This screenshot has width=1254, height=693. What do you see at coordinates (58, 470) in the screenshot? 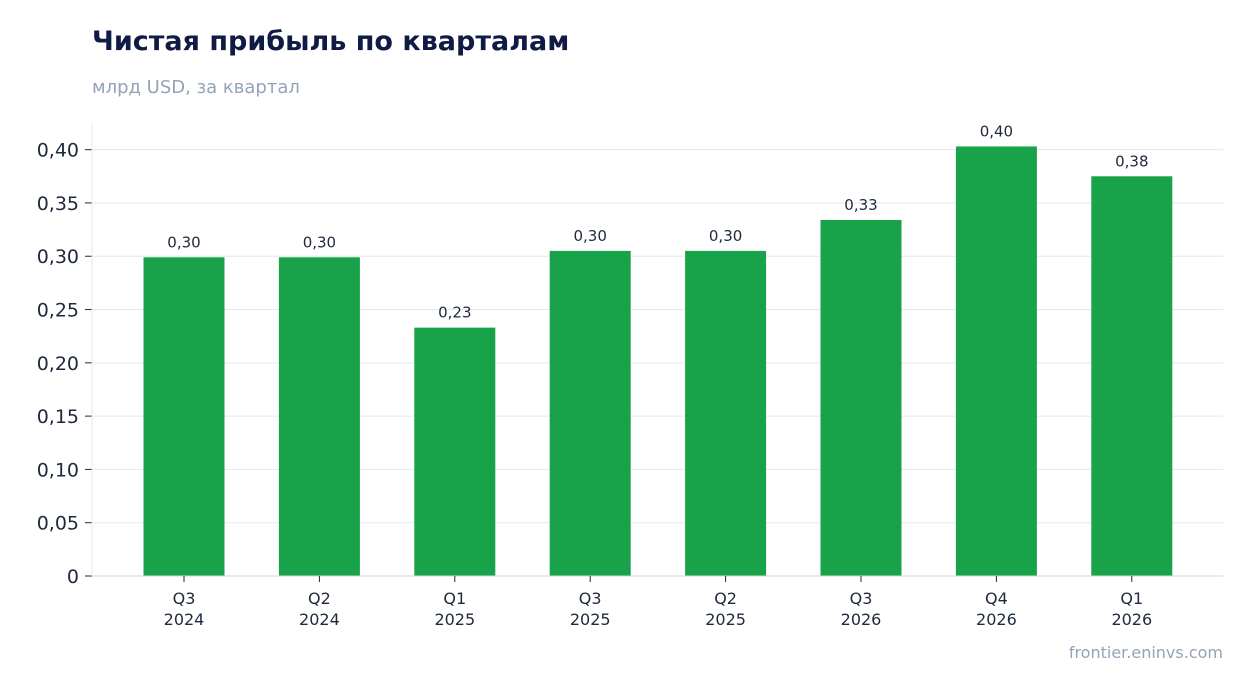
I see `y-tick-label: 0,10` at bounding box center [58, 470].